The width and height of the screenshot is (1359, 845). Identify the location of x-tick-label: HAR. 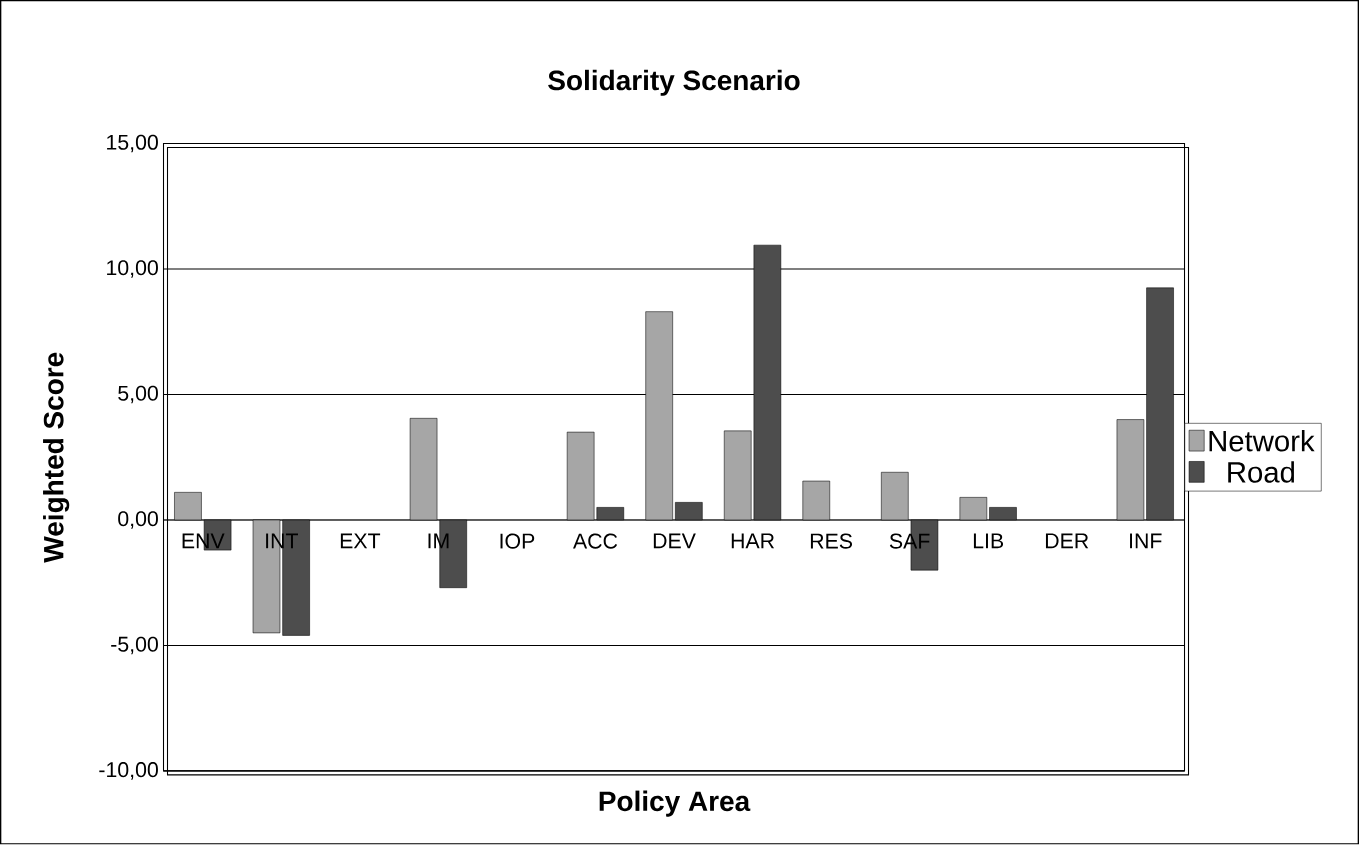
(753, 541).